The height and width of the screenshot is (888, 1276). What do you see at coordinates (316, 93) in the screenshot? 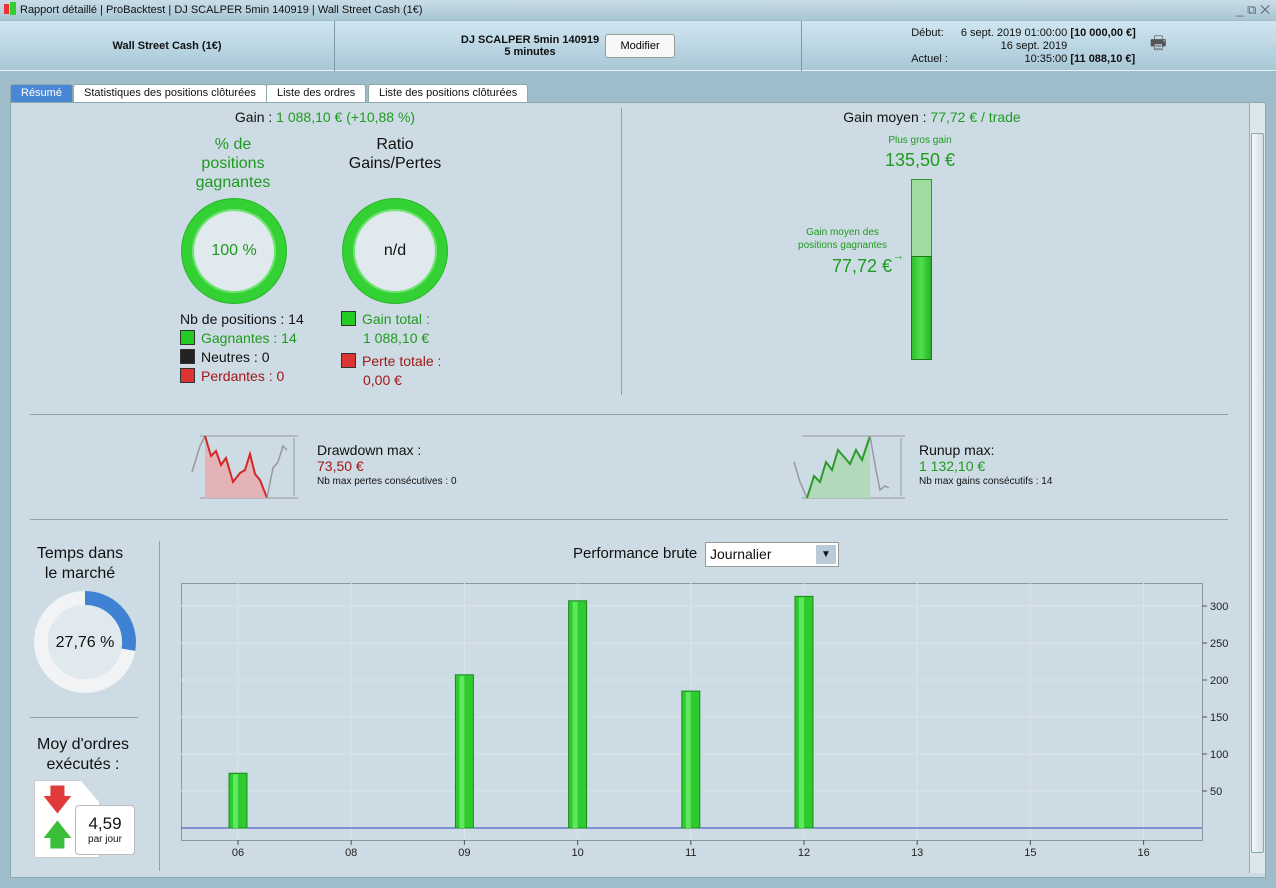
I see `tab-orders: Liste des ordres` at bounding box center [316, 93].